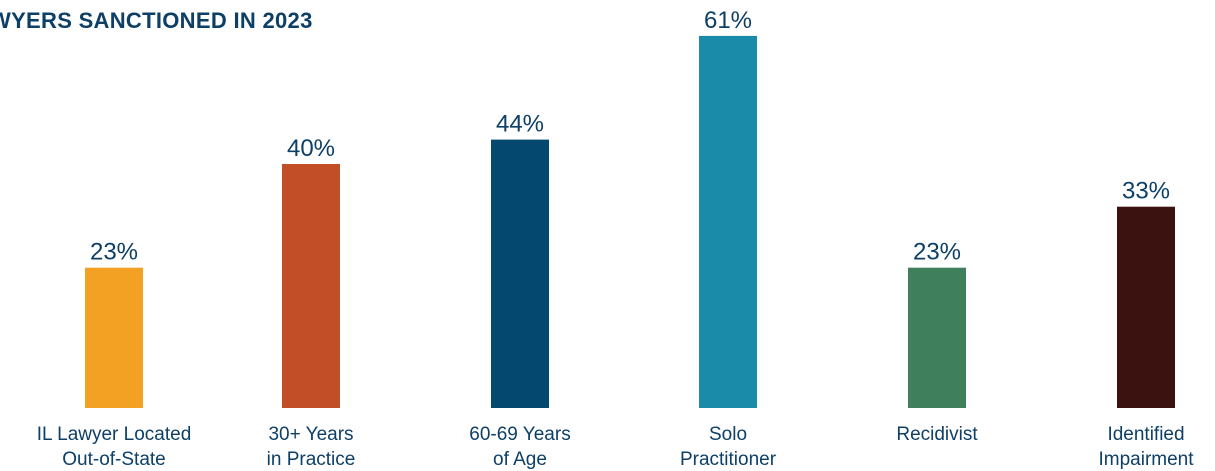 The height and width of the screenshot is (471, 1215). Describe the element at coordinates (156, 20) in the screenshot. I see `chart-title: WYERS SANCTIONED IN 2023` at that location.